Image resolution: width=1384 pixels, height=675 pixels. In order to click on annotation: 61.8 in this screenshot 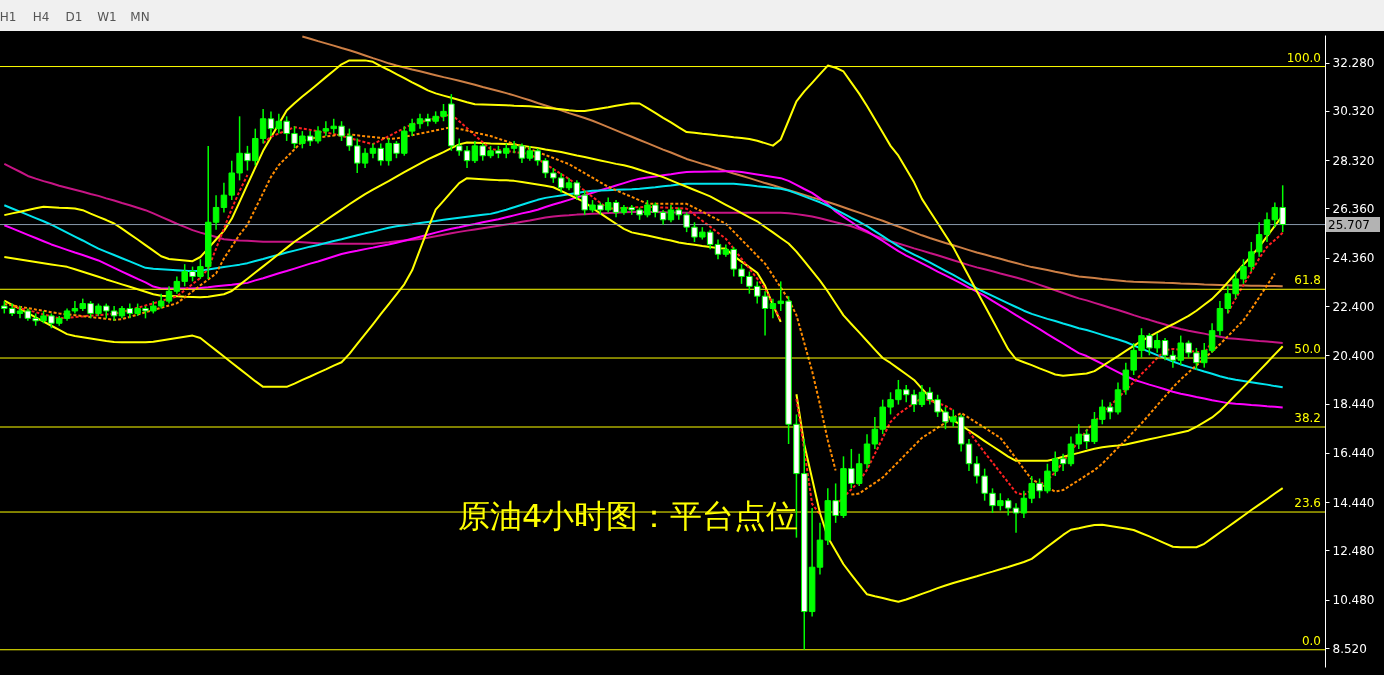, I will do `click(1307, 280)`.